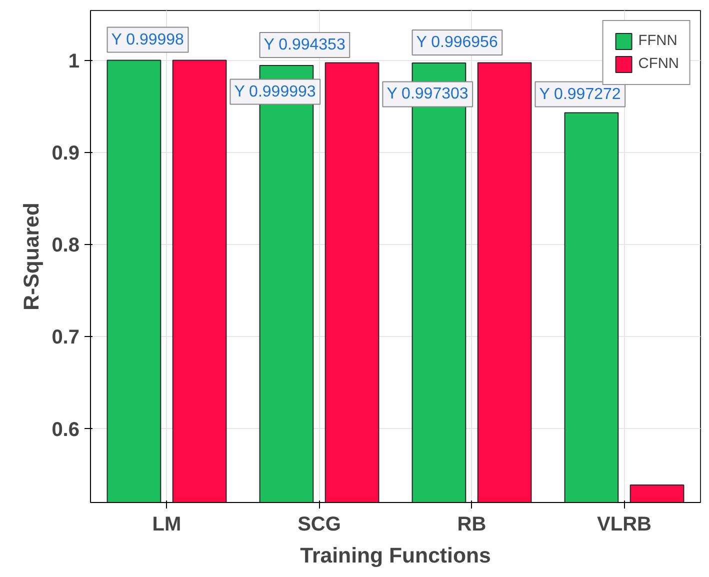  I want to click on legend-label: FFNN, so click(658, 41).